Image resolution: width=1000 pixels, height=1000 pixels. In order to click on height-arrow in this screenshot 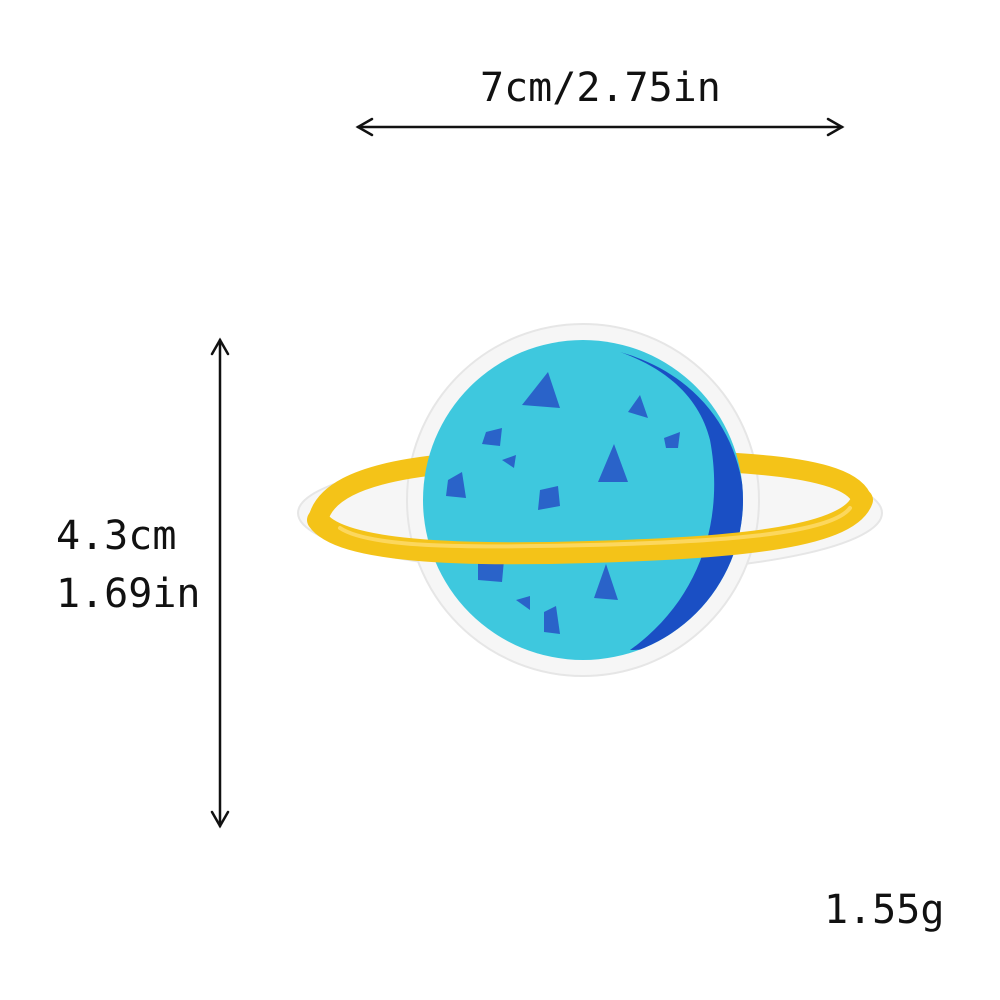, I will do `click(220, 583)`.